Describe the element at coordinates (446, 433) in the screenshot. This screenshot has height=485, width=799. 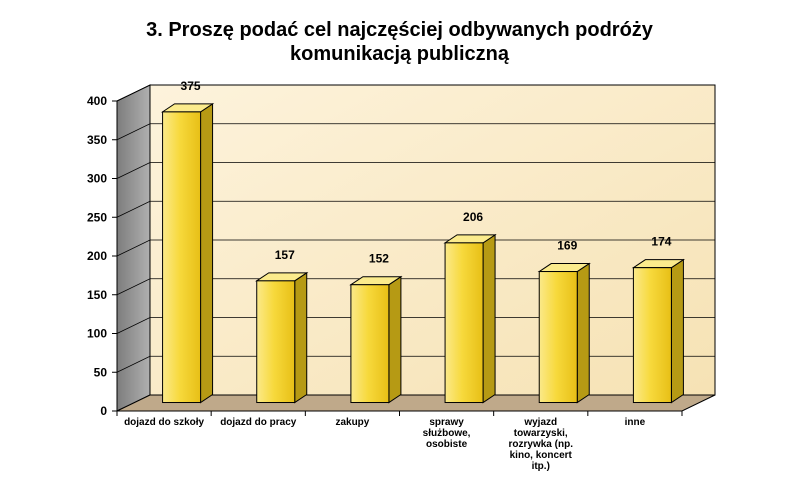
I see `category-label: sprawy służbowe, osobiste` at that location.